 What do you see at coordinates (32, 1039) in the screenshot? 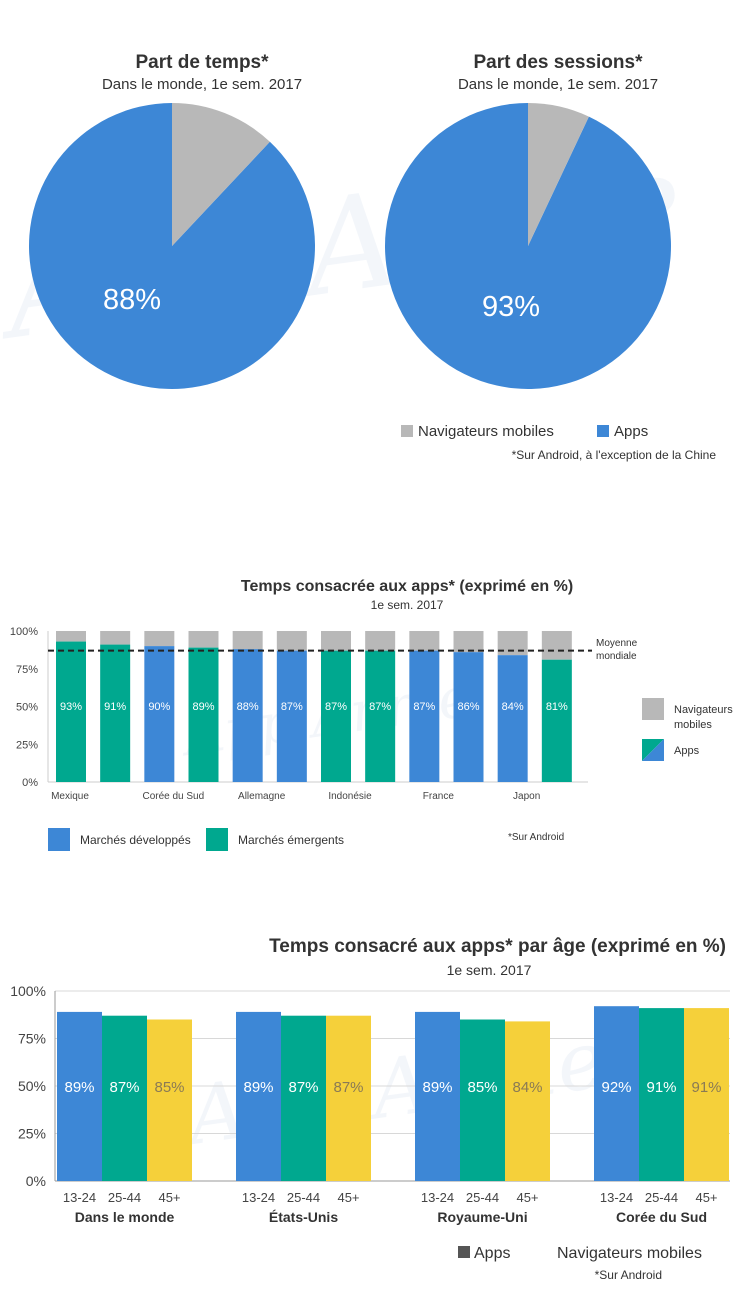
I see `age-y-tick: 75%` at bounding box center [32, 1039].